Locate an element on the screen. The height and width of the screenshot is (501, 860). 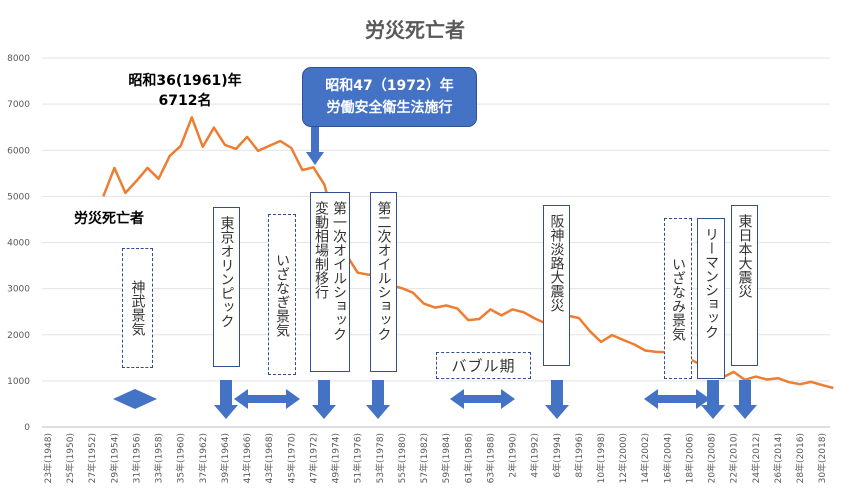
x-tick-label: 26年(2014) is located at coordinates (778, 458).